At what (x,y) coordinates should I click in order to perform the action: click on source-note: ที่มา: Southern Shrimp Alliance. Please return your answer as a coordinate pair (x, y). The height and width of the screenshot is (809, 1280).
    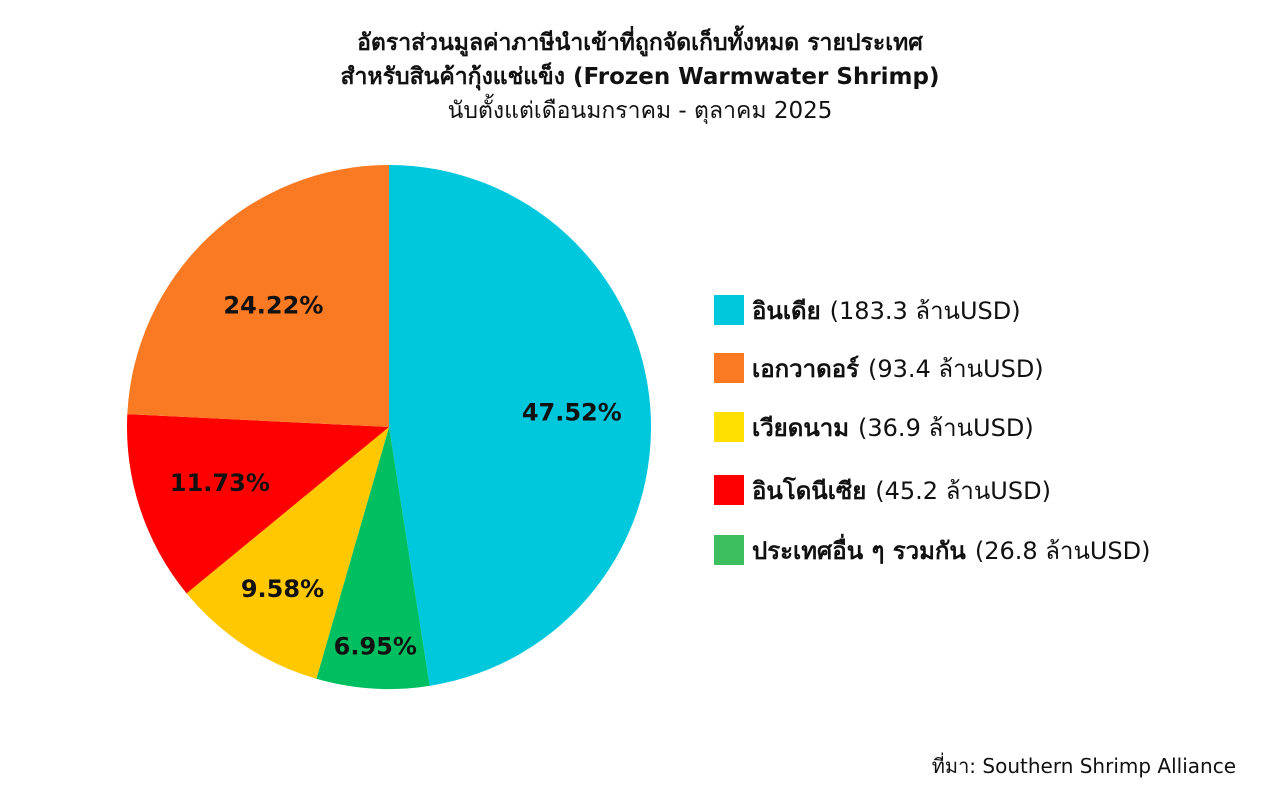
    Looking at the image, I should click on (1083, 766).